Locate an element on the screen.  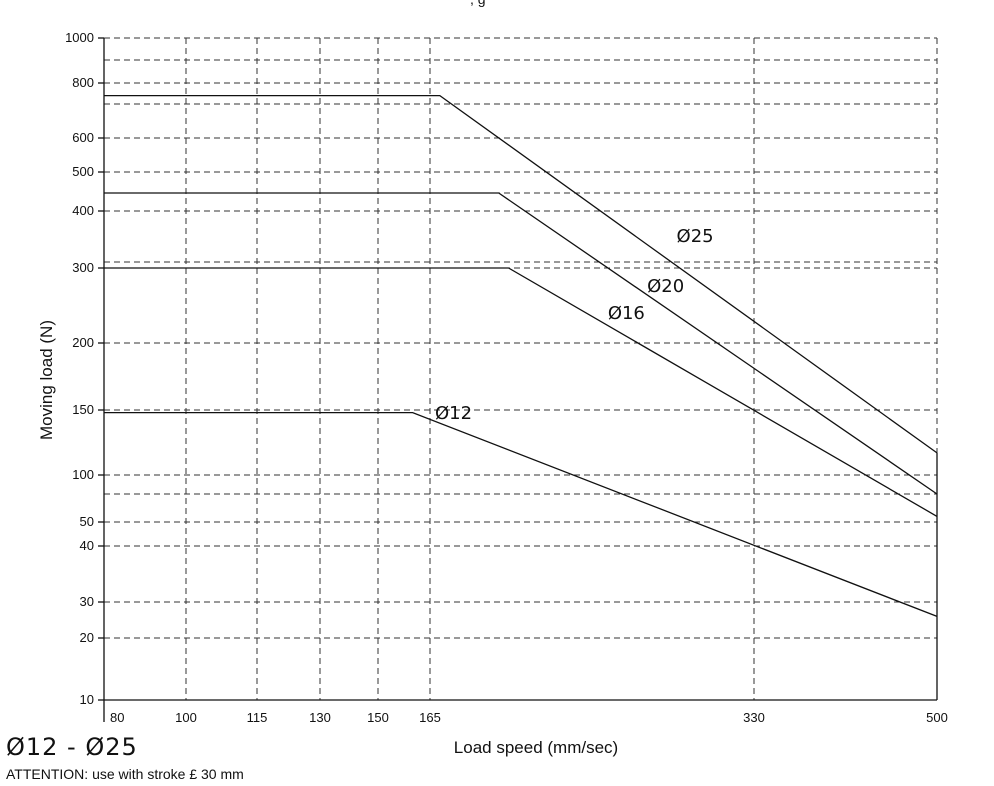
series-label: Ø16 is located at coordinates (626, 313).